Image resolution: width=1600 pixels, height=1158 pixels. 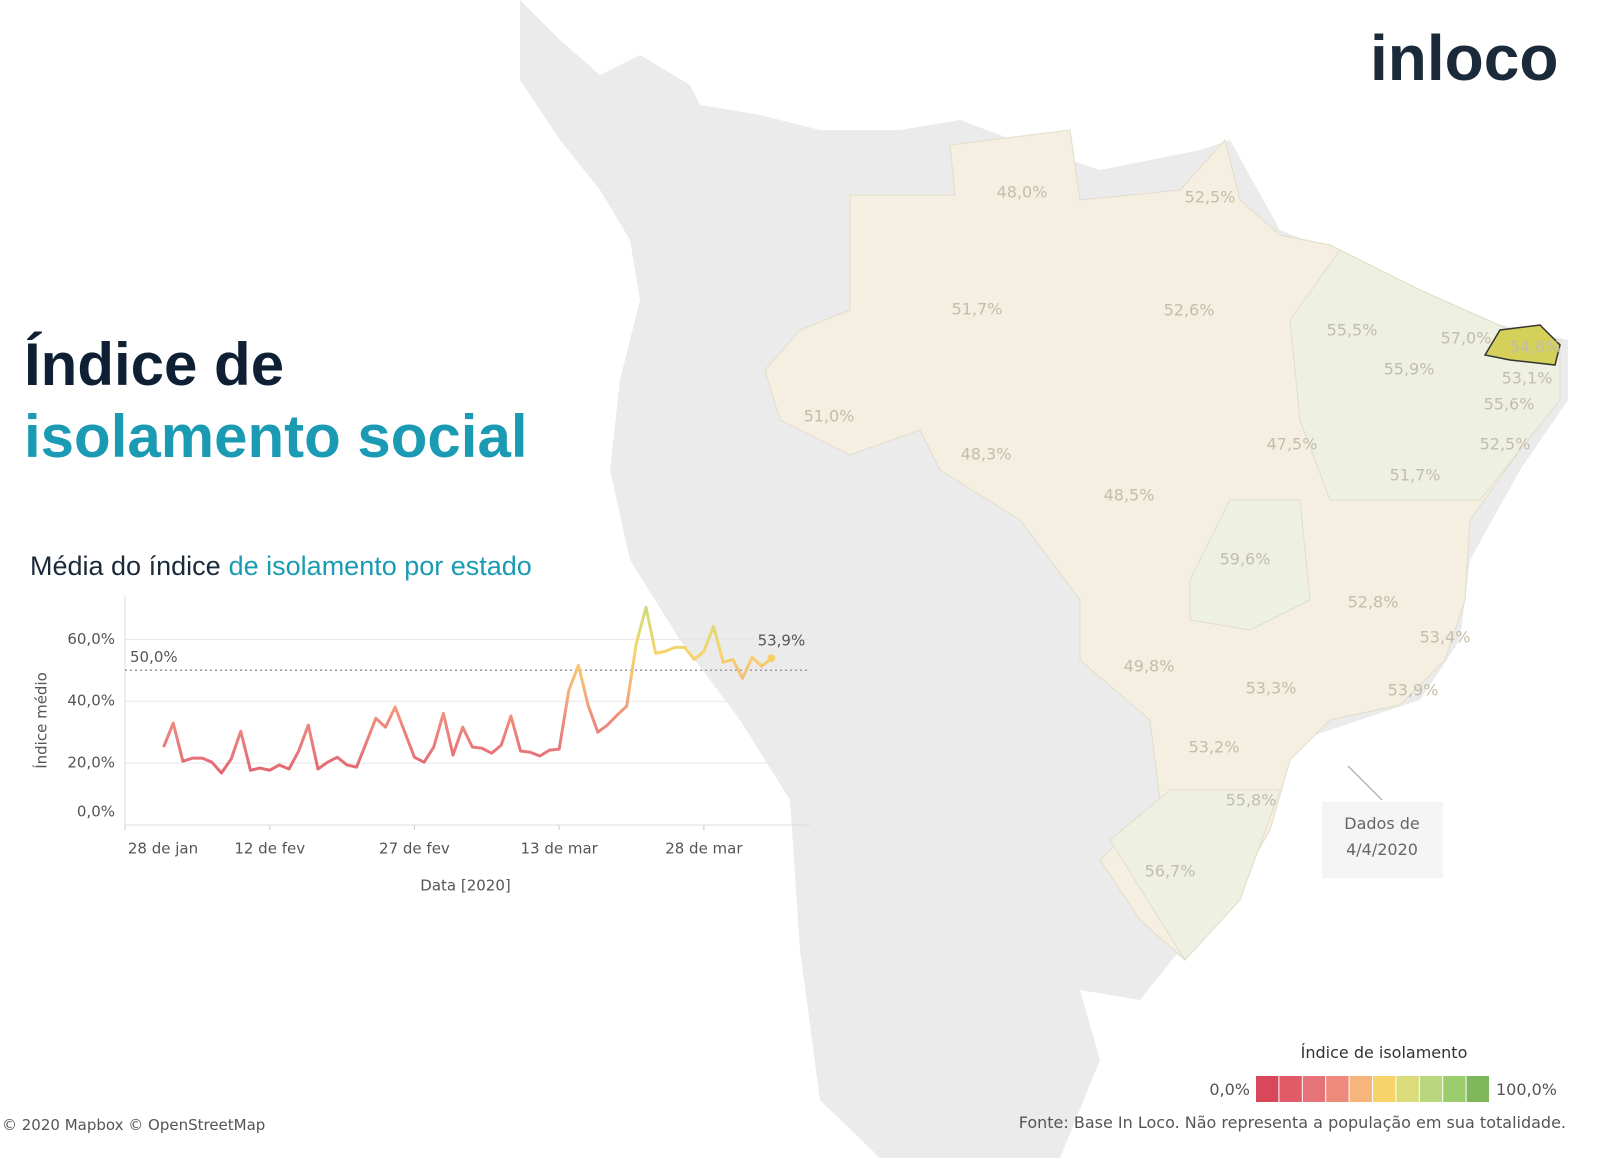 I want to click on region-south, so click(x=1195, y=875).